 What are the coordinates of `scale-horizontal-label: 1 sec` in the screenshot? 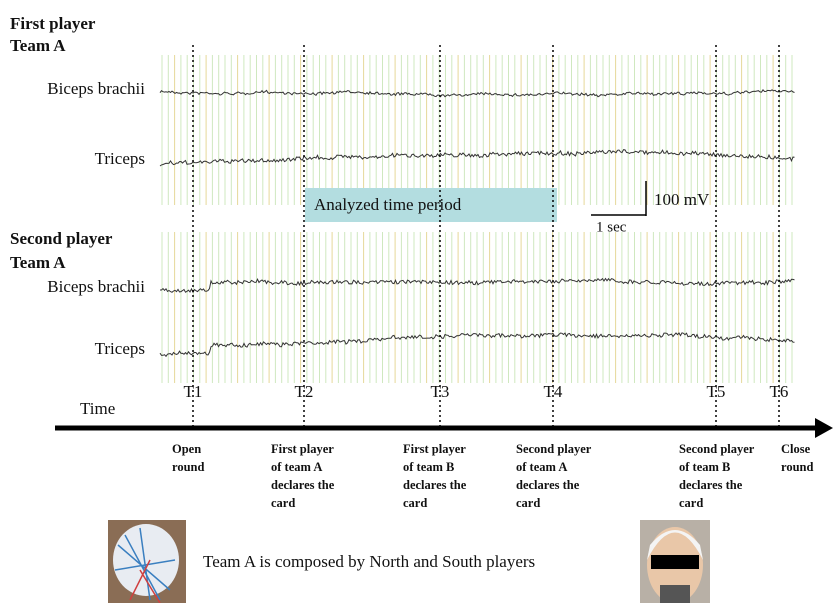 It's located at (611, 227).